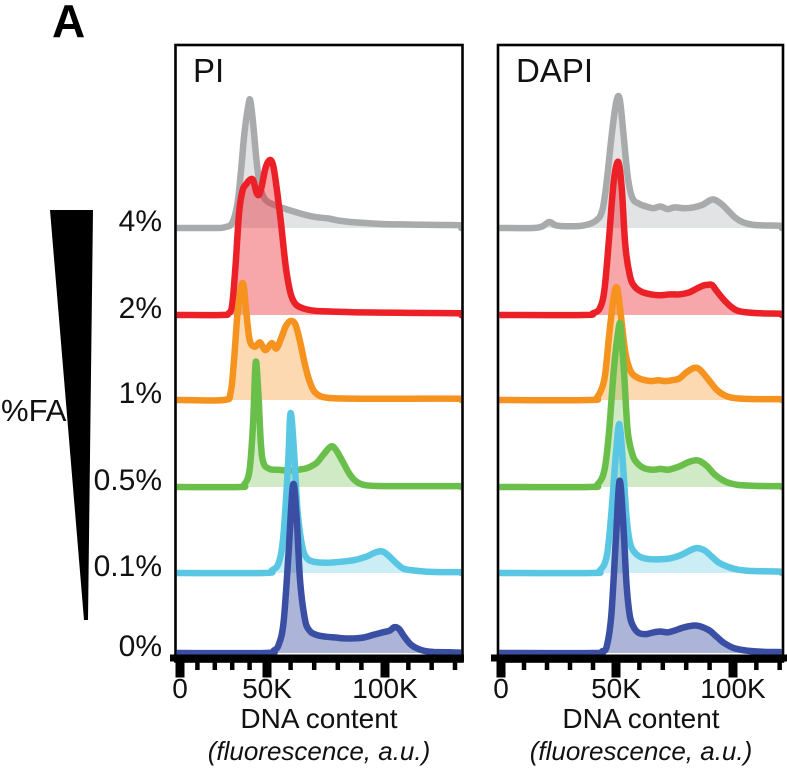 Image resolution: width=787 pixels, height=771 pixels. I want to click on curve-pi-2%, so click(319, 237).